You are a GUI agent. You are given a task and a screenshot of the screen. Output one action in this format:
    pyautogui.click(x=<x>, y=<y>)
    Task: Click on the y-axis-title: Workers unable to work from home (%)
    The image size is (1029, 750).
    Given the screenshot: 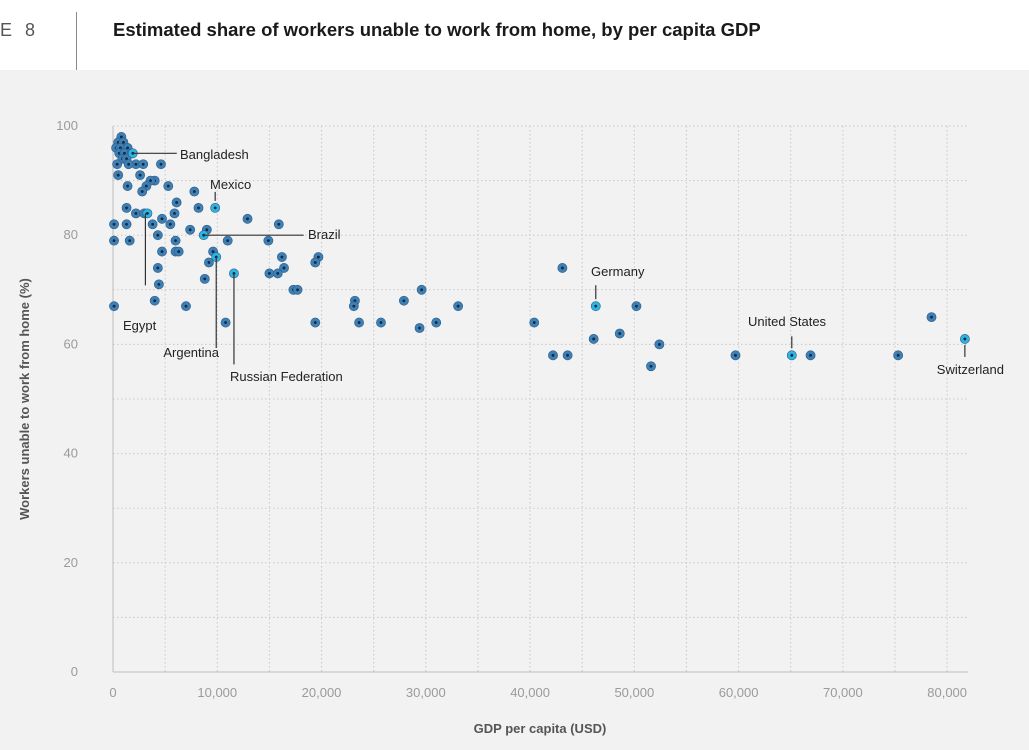 What is the action you would take?
    pyautogui.click(x=24, y=399)
    